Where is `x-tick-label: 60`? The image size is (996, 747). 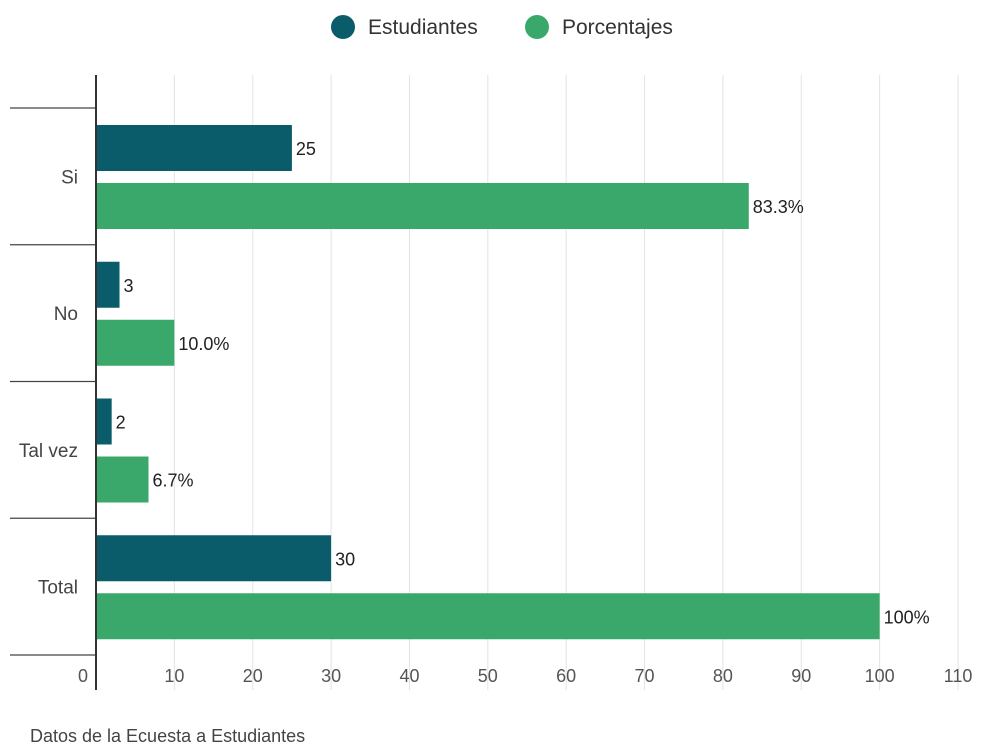 x-tick-label: 60 is located at coordinates (566, 676).